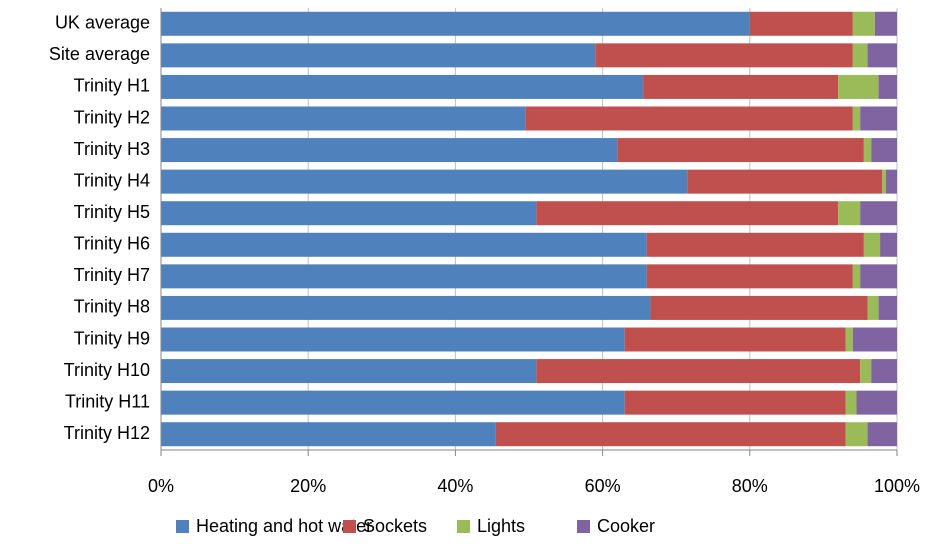  Describe the element at coordinates (107, 433) in the screenshot. I see `y-tick-label: Trinity H12` at that location.